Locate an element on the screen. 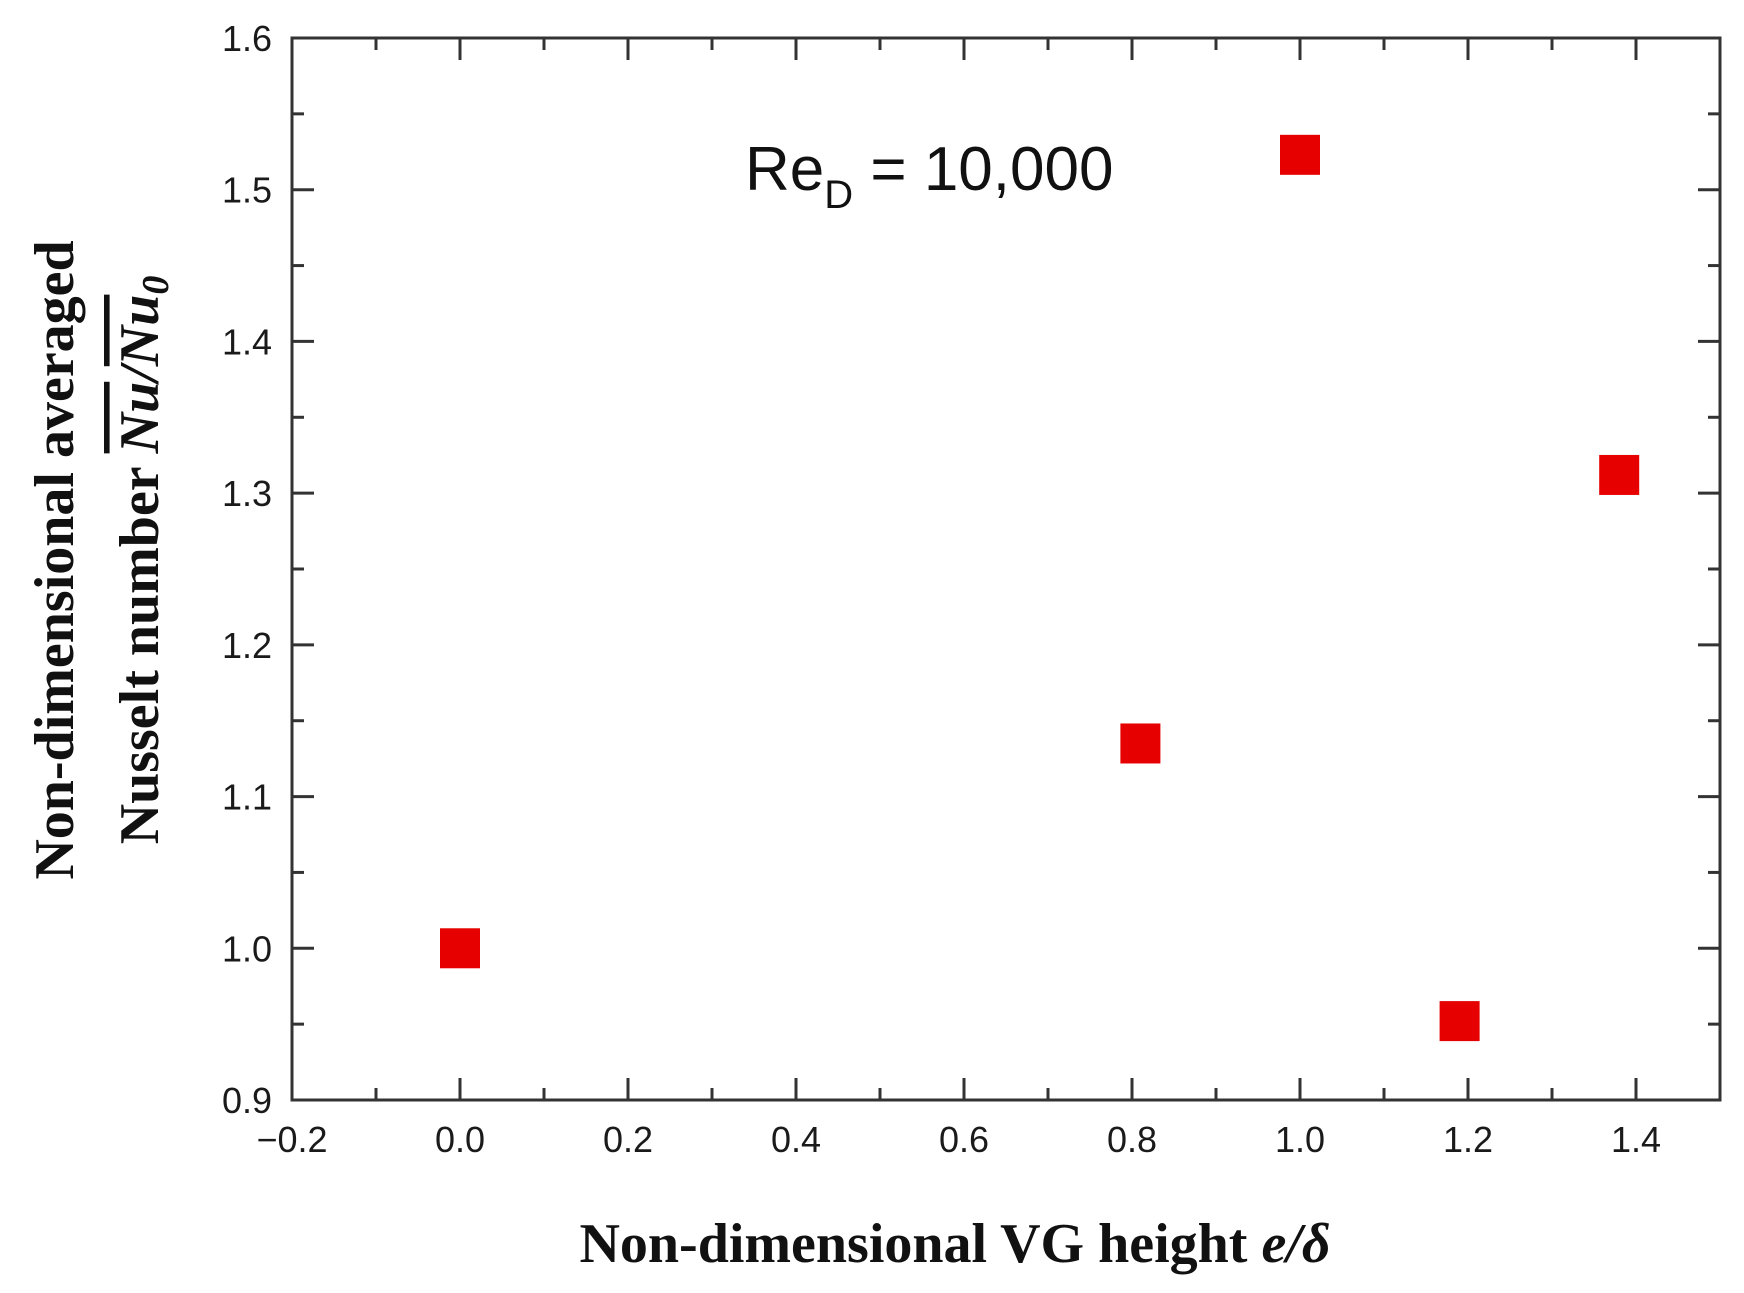  reynolds-annotation: ReD = 10,000 is located at coordinates (929, 176).